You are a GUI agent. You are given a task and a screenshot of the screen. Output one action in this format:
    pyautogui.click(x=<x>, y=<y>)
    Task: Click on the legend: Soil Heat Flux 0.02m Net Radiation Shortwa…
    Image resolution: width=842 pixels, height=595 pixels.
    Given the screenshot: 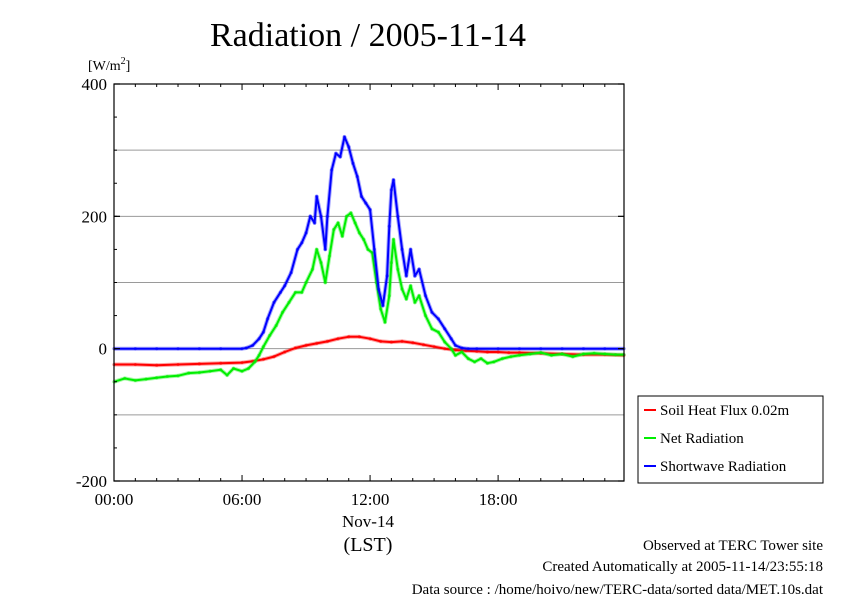 What is the action you would take?
    pyautogui.click(x=730, y=439)
    